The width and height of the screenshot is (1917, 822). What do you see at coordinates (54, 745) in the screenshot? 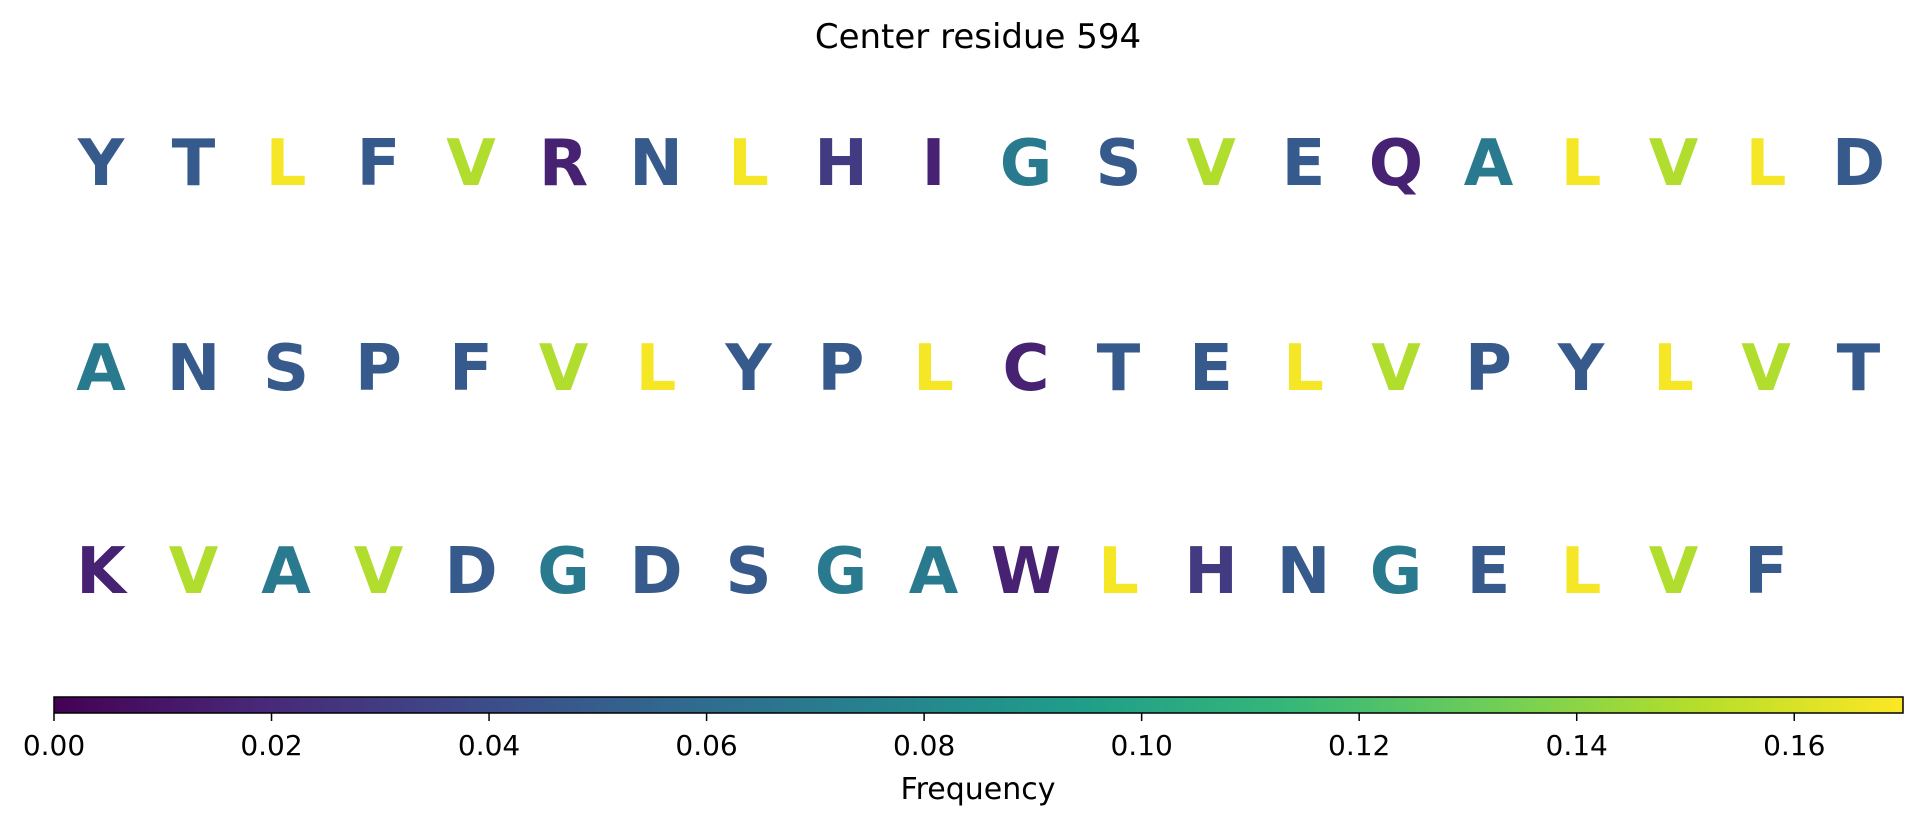
I see `colorbar-tick-label: 0.00` at bounding box center [54, 745].